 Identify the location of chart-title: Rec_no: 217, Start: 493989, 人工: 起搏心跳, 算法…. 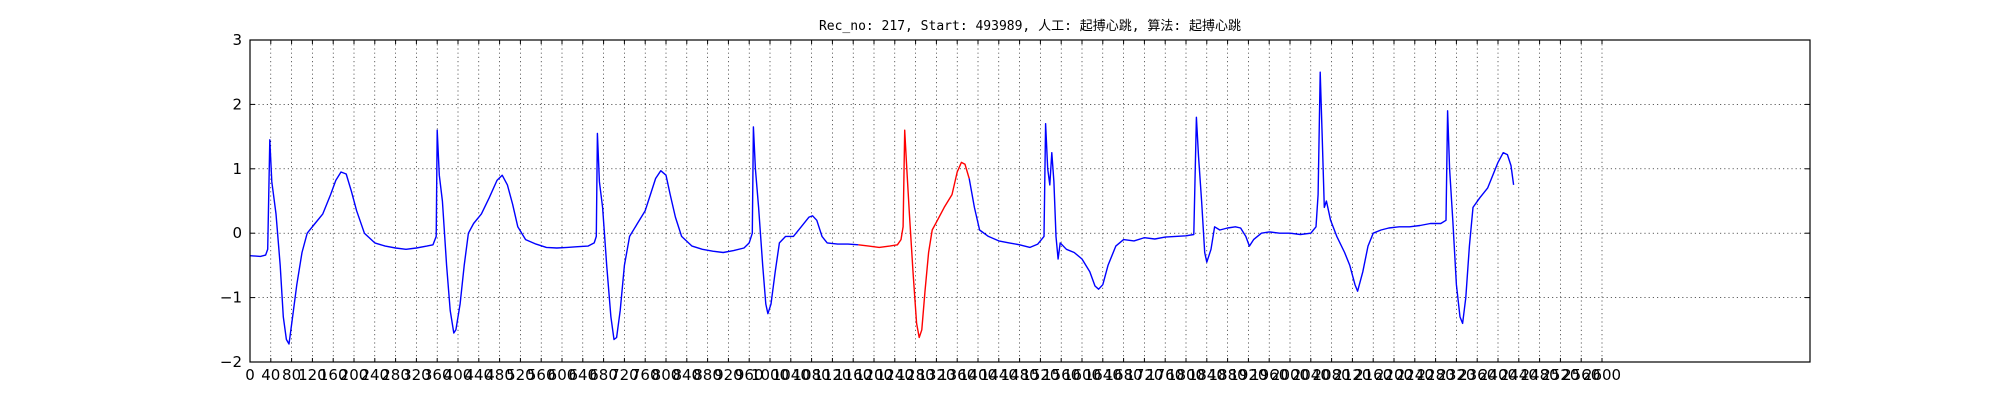
(1030, 26).